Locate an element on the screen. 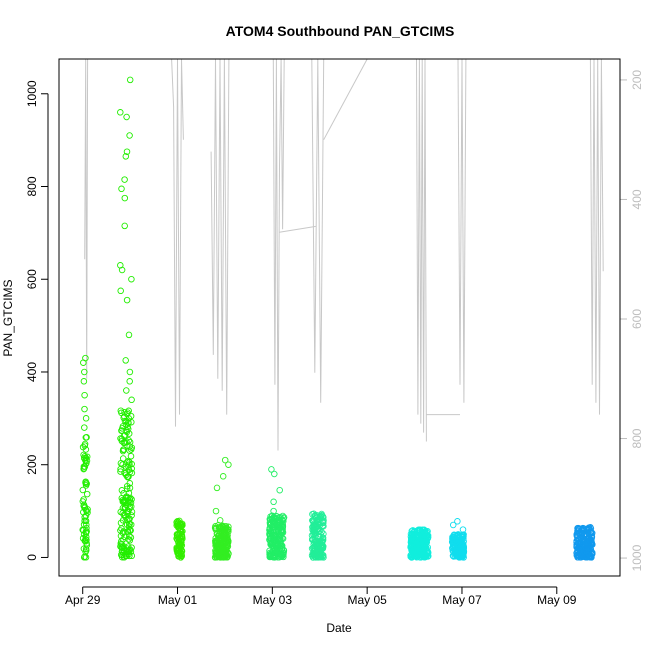 This screenshot has width=650, height=650. y-tick-label: 600 is located at coordinates (32, 279).